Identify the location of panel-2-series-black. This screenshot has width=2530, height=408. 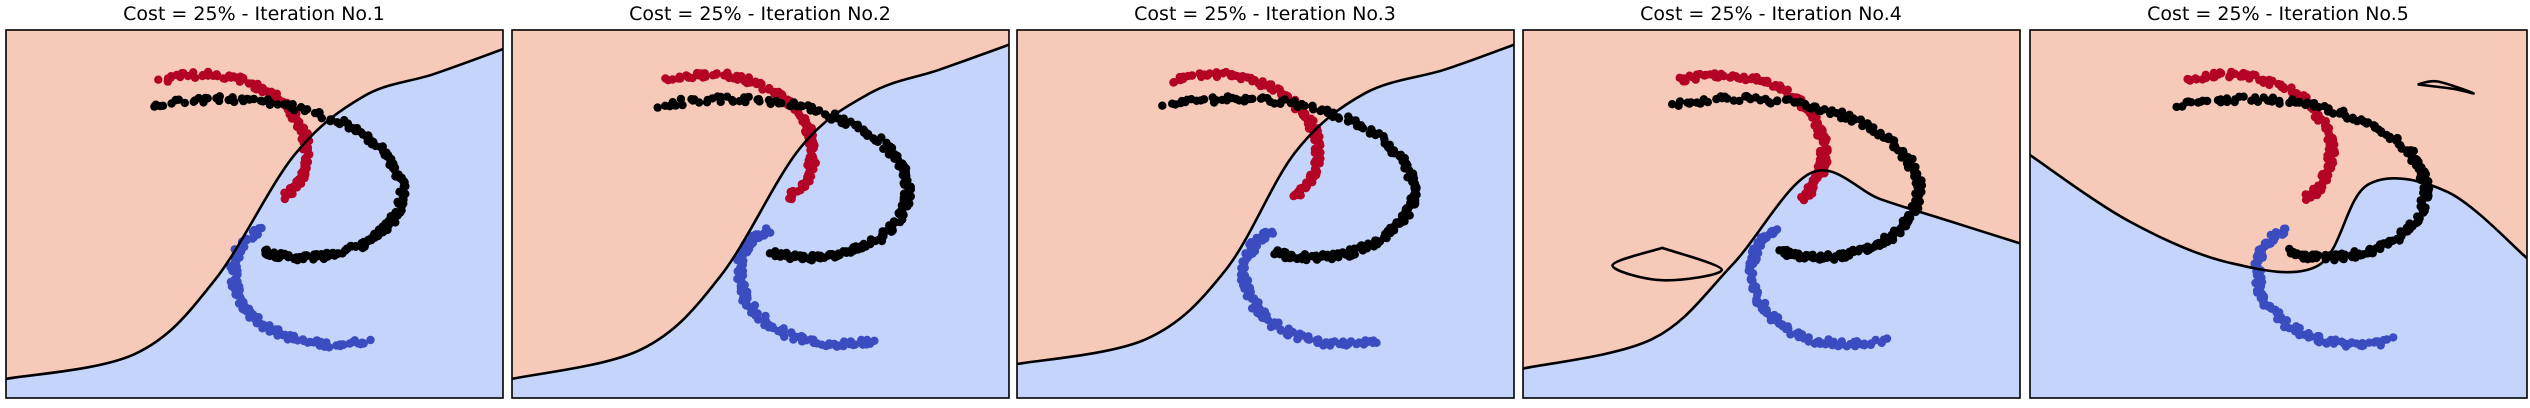
(784, 178).